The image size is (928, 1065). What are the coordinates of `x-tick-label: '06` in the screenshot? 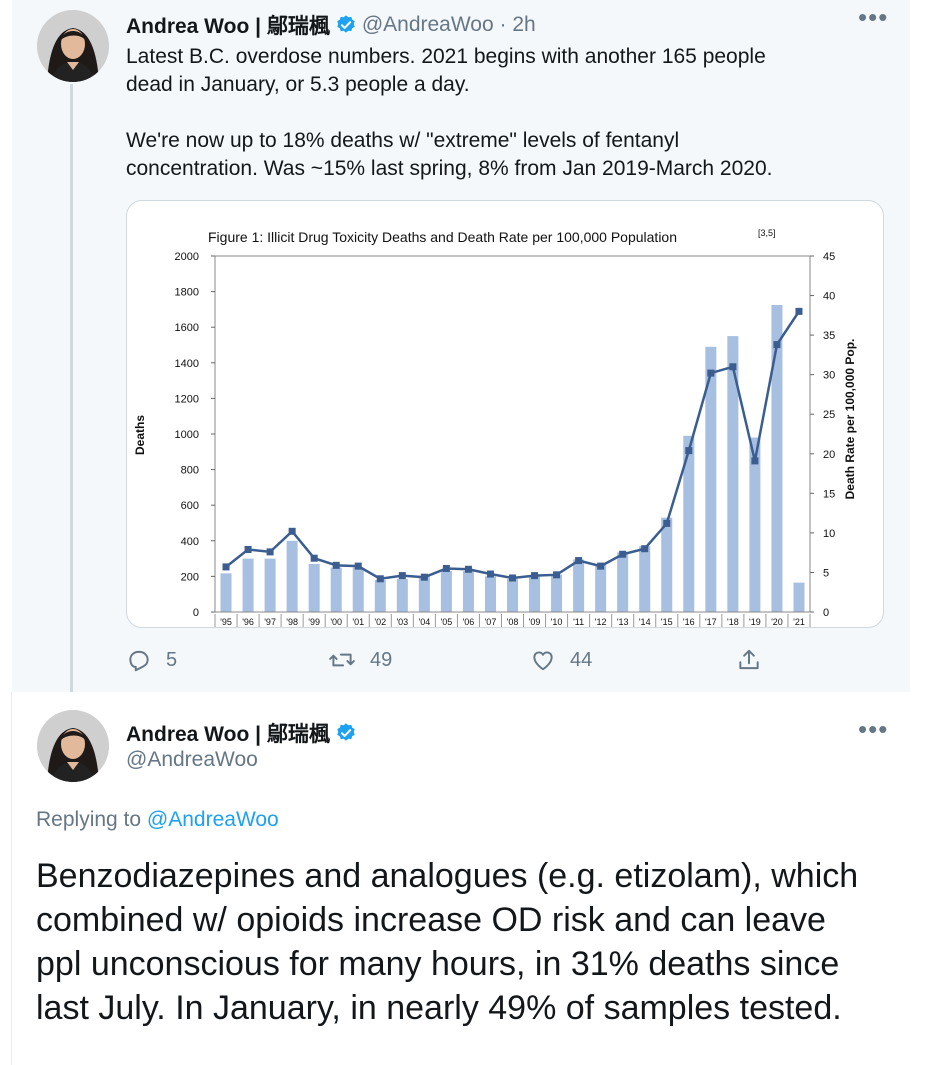 It's located at (469, 622).